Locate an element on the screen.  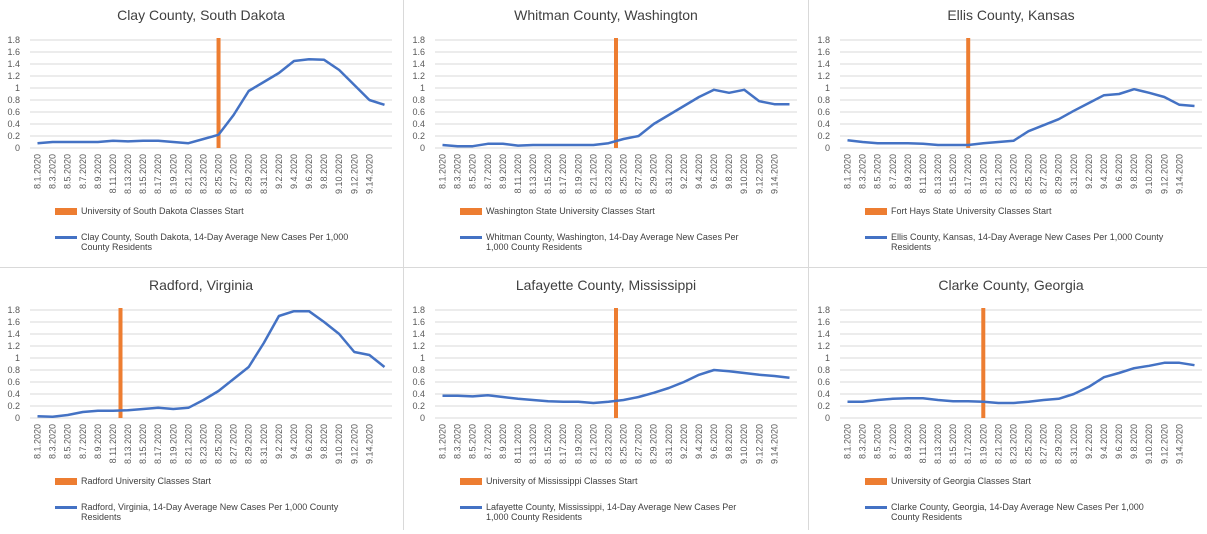
x-tick-label: 8.17.2020 is located at coordinates (968, 174).